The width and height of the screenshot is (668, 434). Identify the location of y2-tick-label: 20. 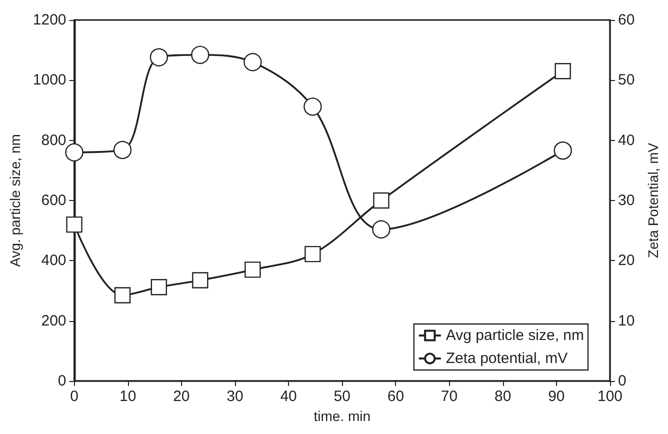
(626, 261).